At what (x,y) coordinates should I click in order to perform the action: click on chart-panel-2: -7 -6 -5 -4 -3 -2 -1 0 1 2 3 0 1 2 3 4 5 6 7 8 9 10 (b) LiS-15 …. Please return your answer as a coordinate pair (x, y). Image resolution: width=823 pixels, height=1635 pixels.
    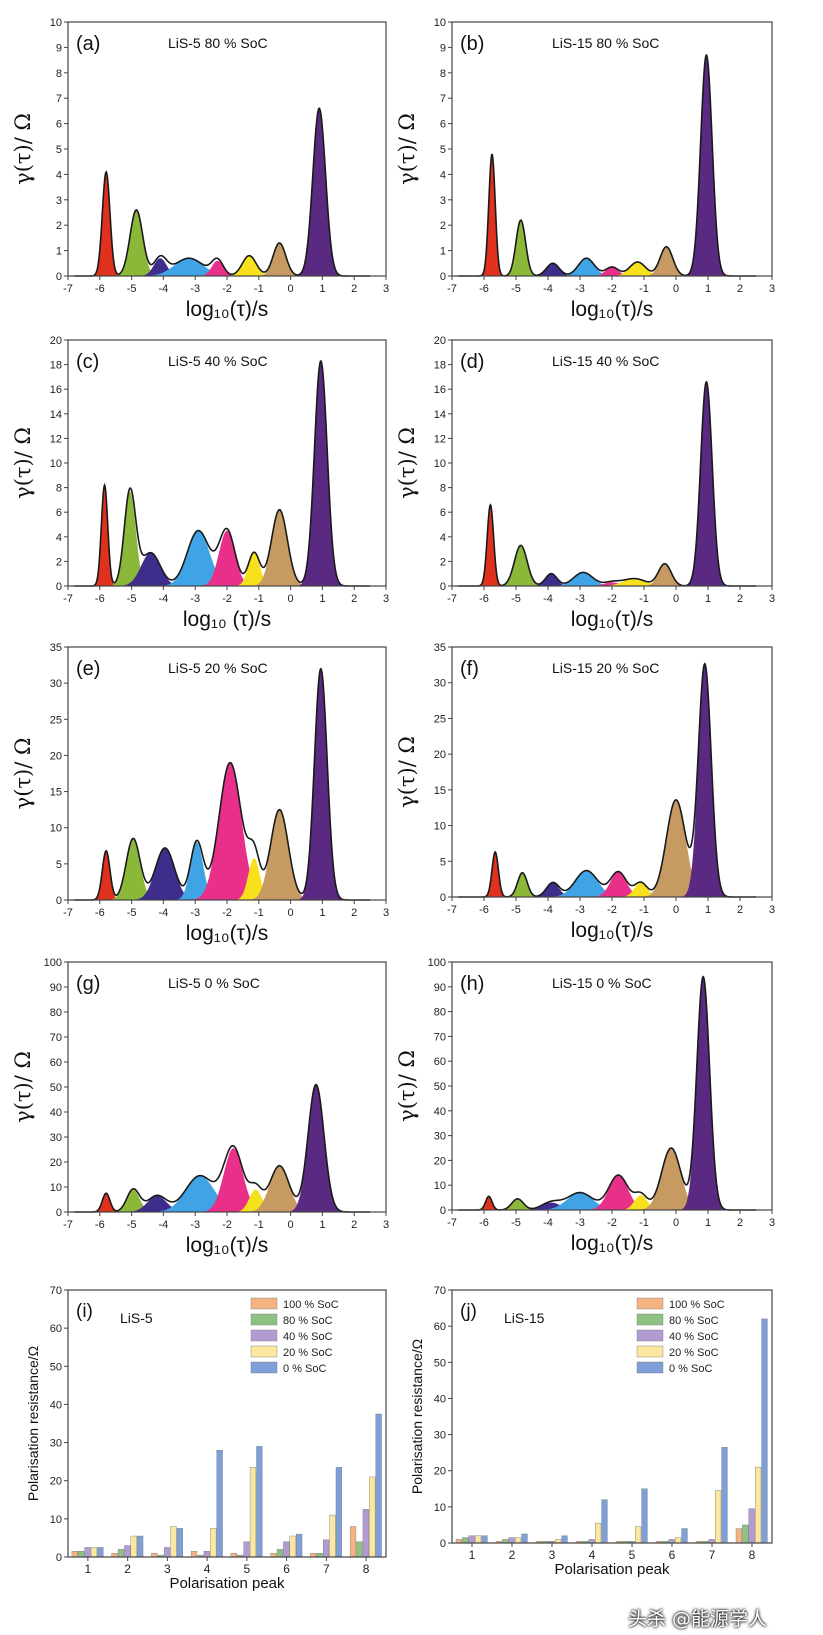
    Looking at the image, I should click on (585, 169).